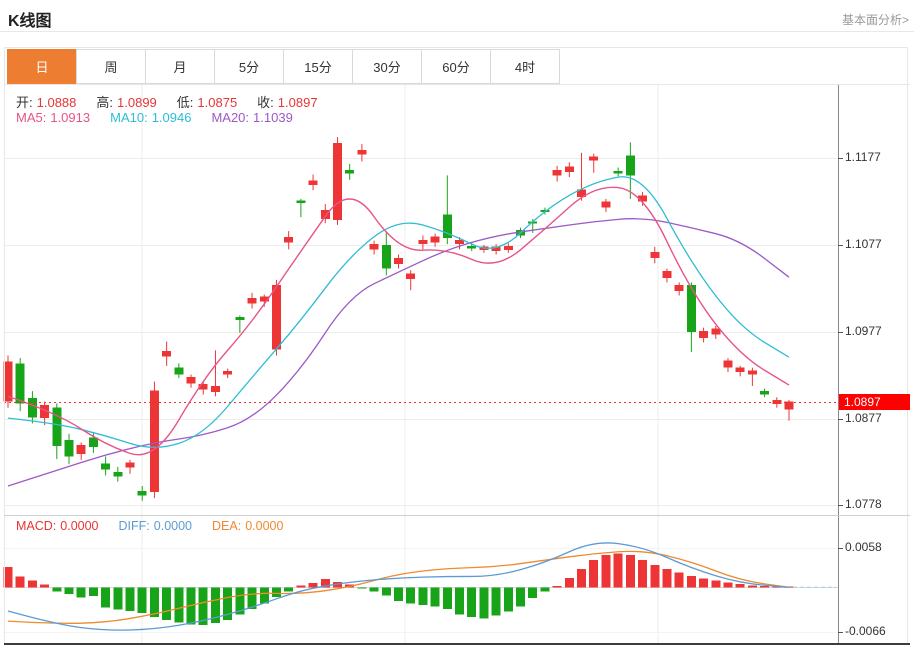 This screenshot has height=647, width=914. Describe the element at coordinates (863, 244) in the screenshot. I see `price-tick-label: 1.1077` at that location.